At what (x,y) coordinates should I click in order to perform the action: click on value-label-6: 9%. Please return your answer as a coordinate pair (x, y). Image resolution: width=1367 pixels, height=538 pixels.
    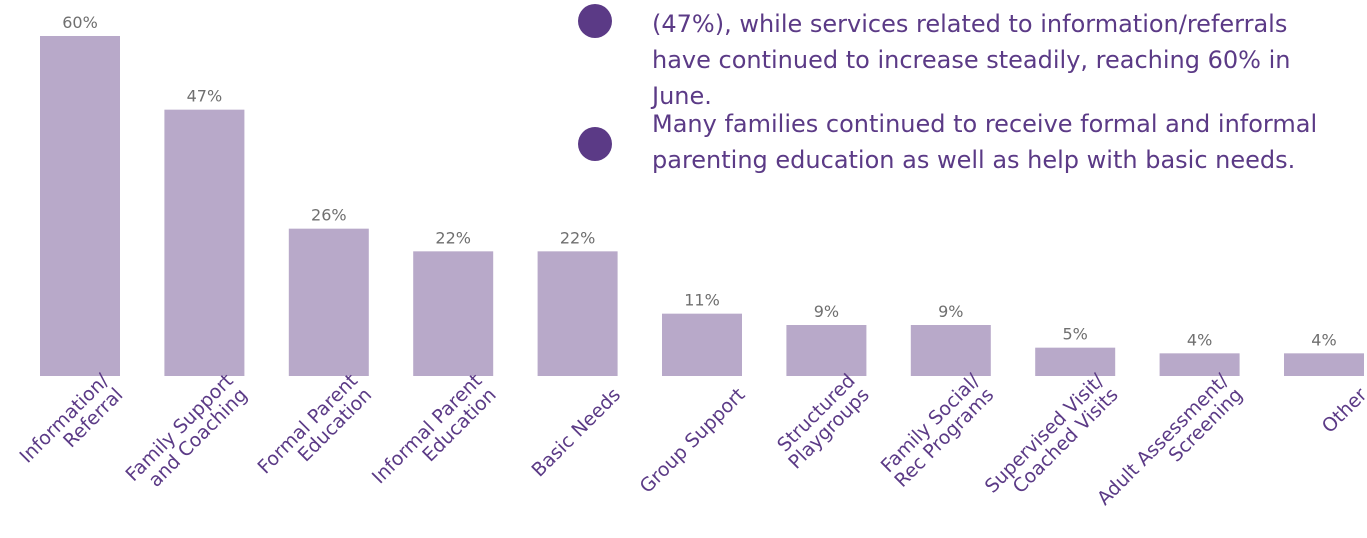
    Looking at the image, I should click on (826, 311).